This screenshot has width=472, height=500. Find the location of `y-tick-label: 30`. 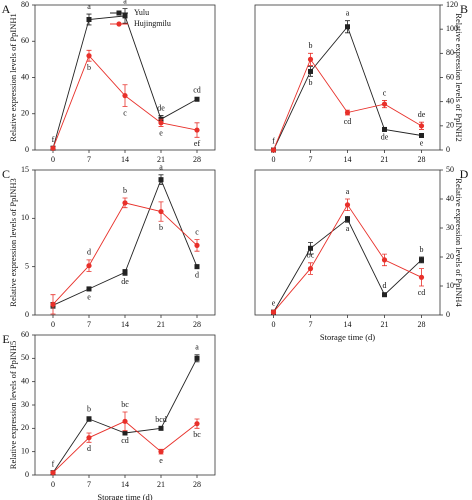

y-tick-label: 30 is located at coordinates (25, 404).